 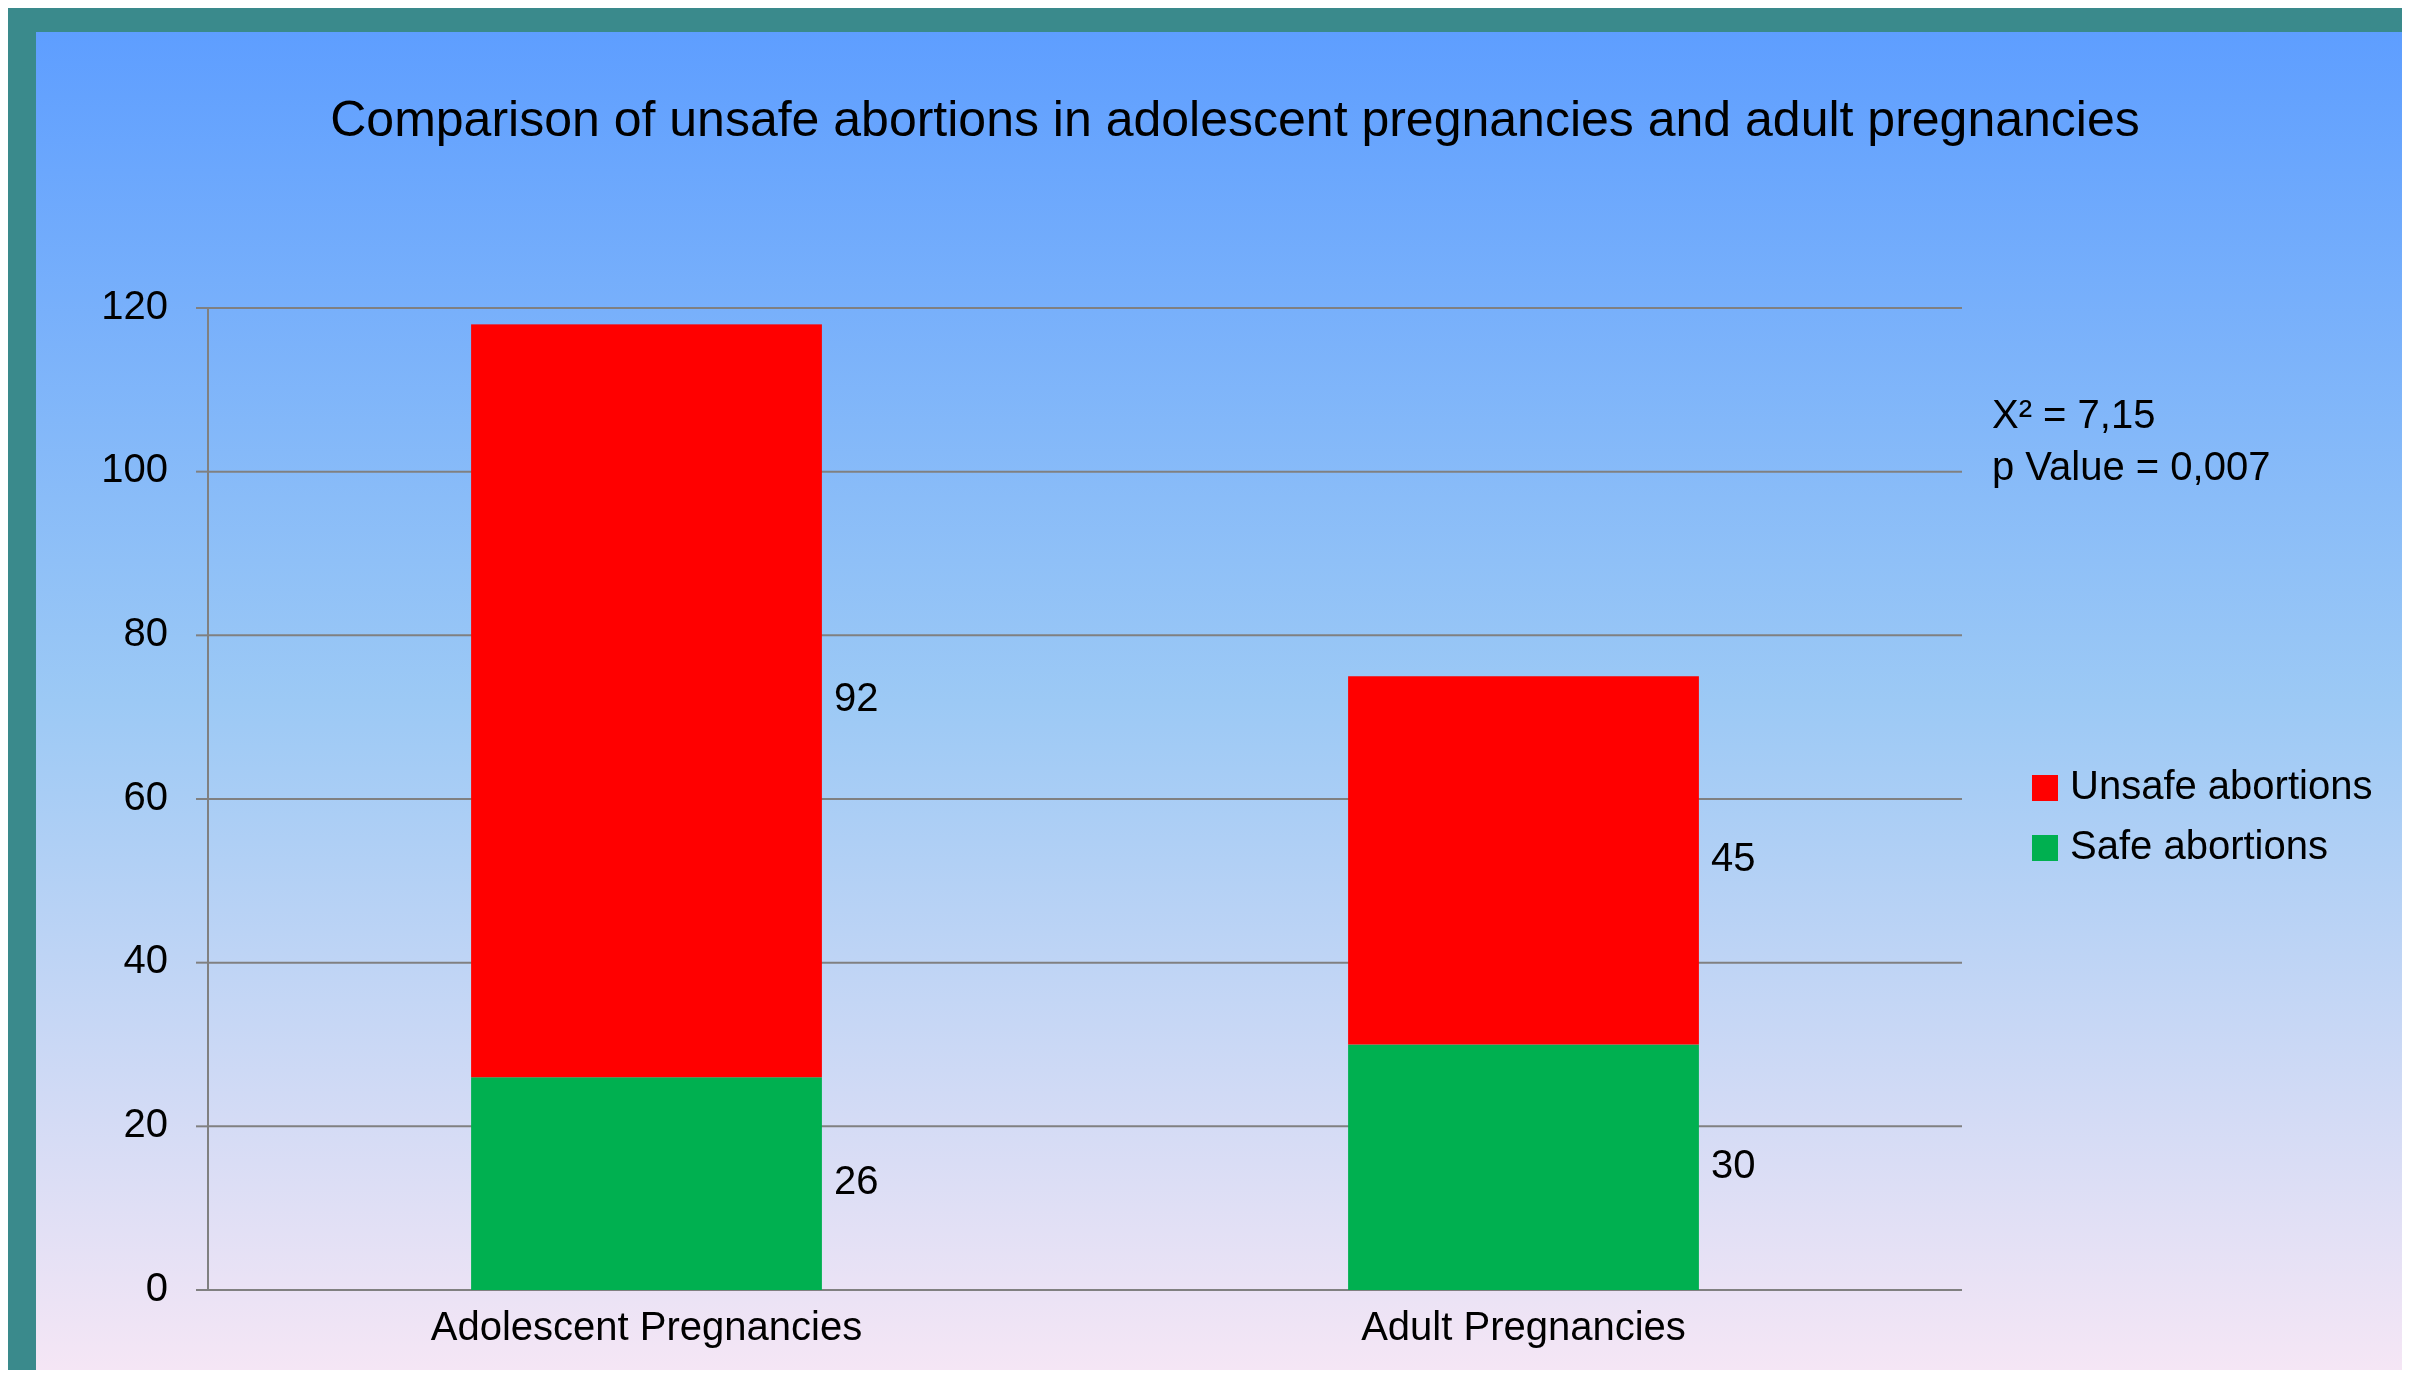 I want to click on y-tick-label: 40, so click(x=145, y=959).